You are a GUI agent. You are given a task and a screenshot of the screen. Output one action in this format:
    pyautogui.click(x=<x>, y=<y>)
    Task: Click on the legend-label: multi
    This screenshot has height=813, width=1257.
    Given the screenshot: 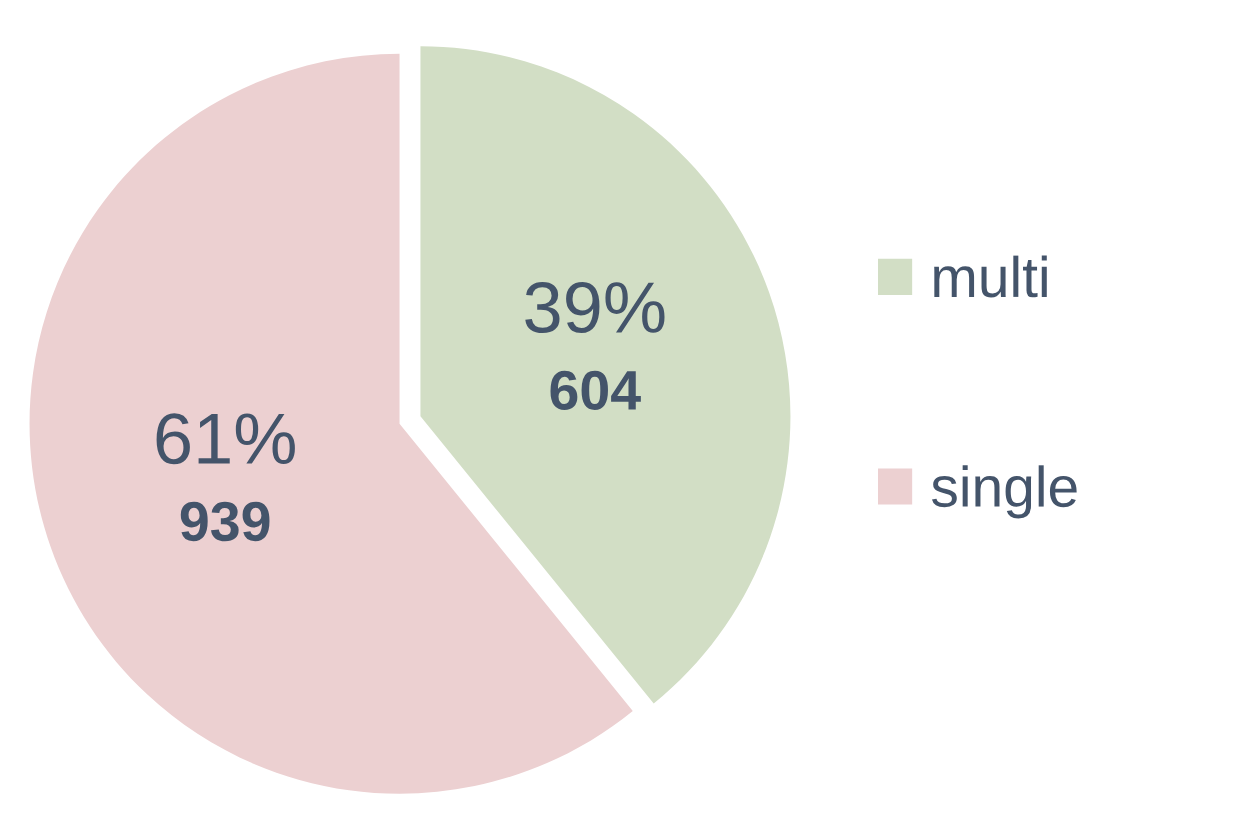 What is the action you would take?
    pyautogui.click(x=990, y=276)
    